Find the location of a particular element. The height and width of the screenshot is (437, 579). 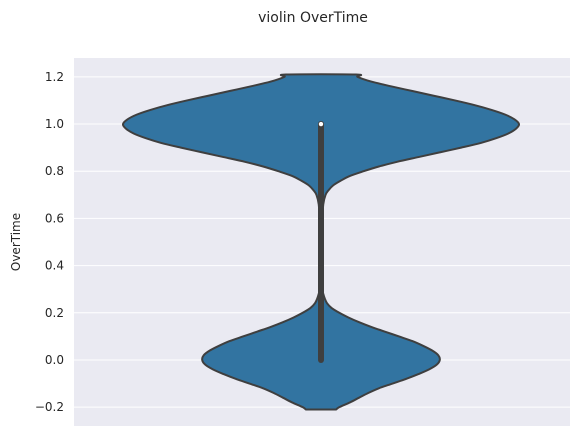

y-tick-label: 0.0 is located at coordinates (54, 360).